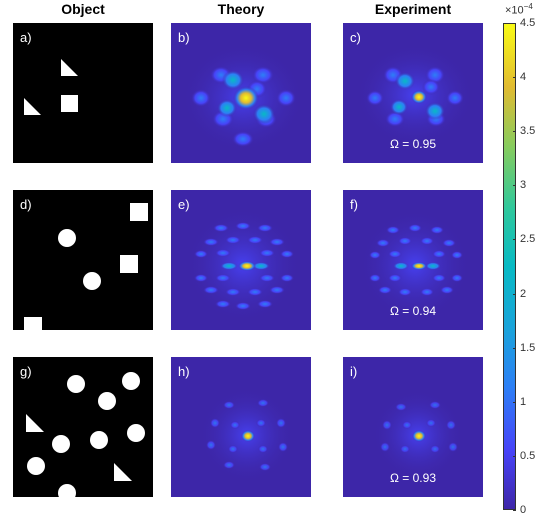  I want to click on experiment-panel-i: i) Ω = 0.93, so click(413, 427).